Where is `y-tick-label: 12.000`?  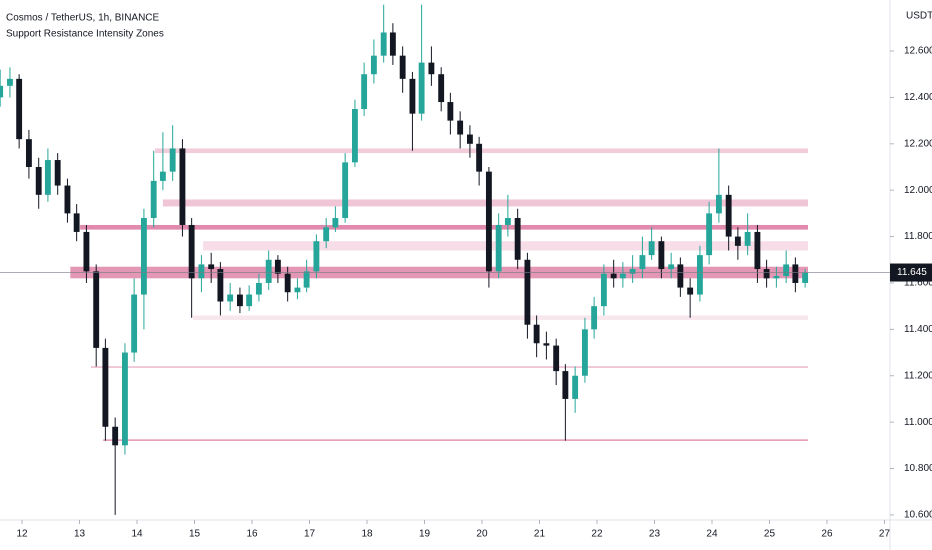 y-tick-label: 12.000 is located at coordinates (918, 190).